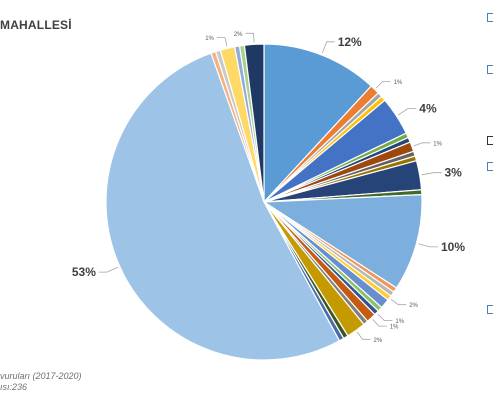 This screenshot has width=495, height=400. Describe the element at coordinates (454, 173) in the screenshot. I see `slice-label: 3%` at that location.